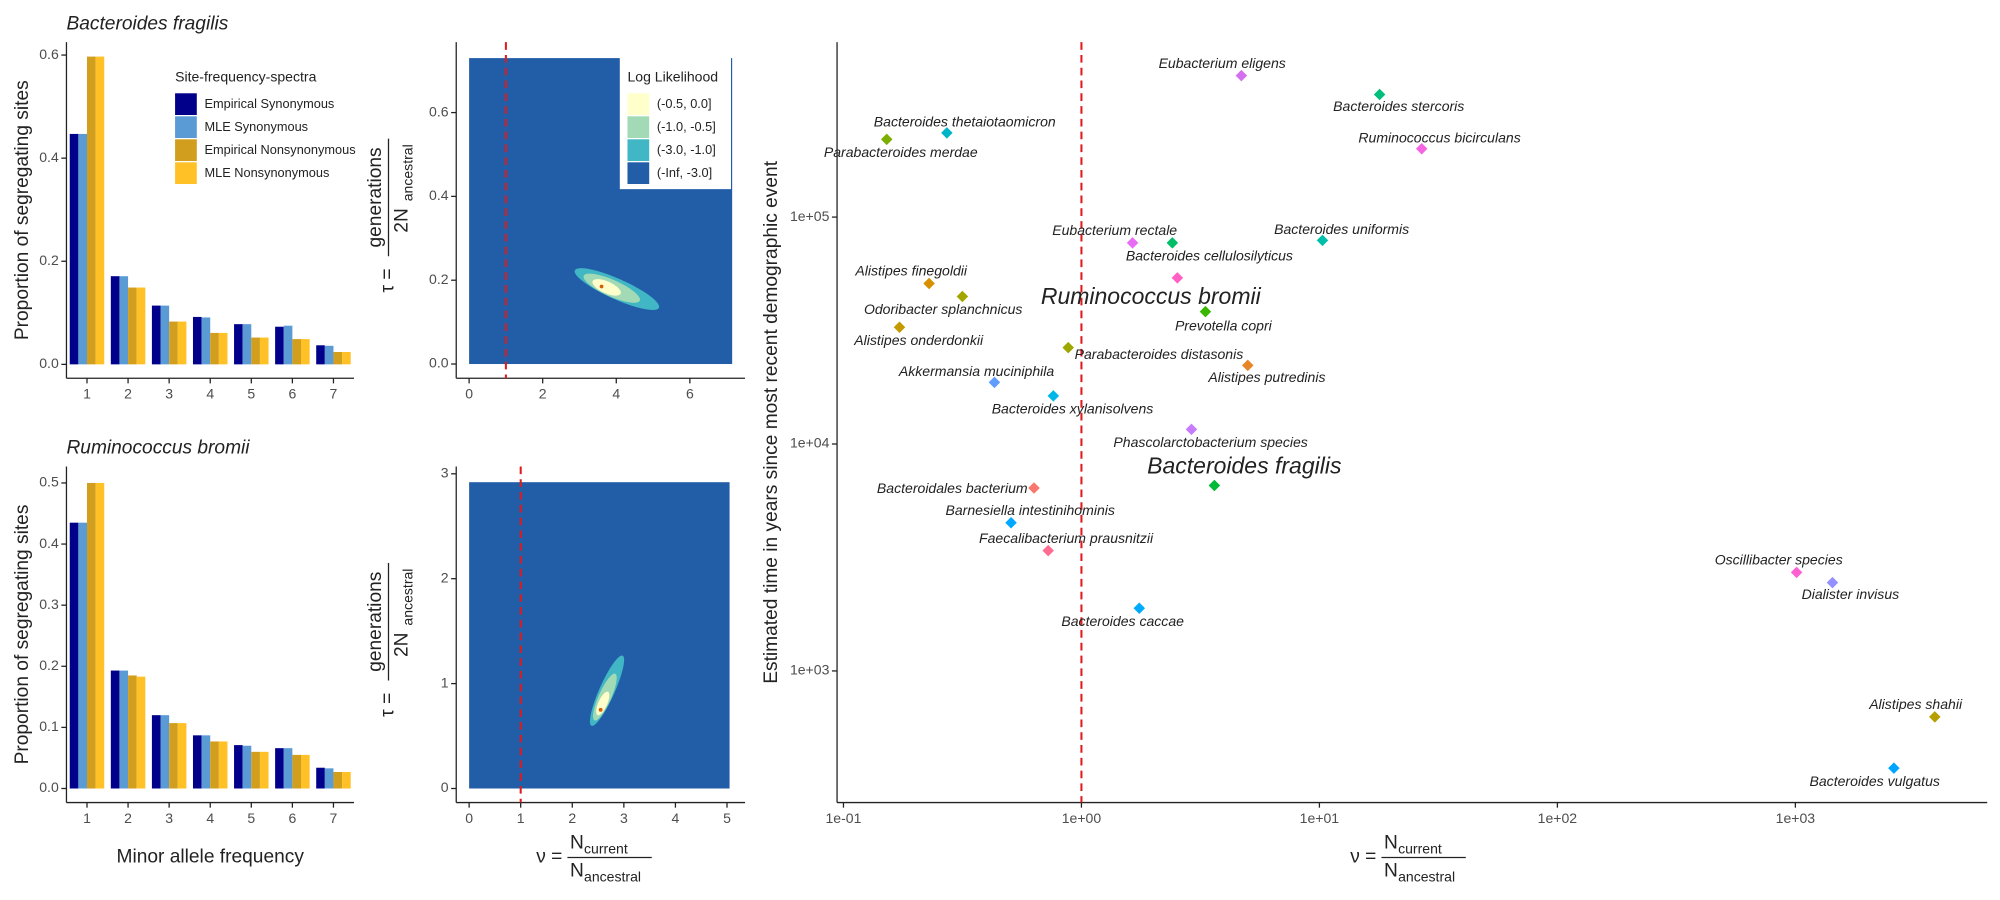 The image size is (2000, 900). What do you see at coordinates (22, 210) in the screenshot?
I see `y-axis-label: Proportion of segregating sites` at bounding box center [22, 210].